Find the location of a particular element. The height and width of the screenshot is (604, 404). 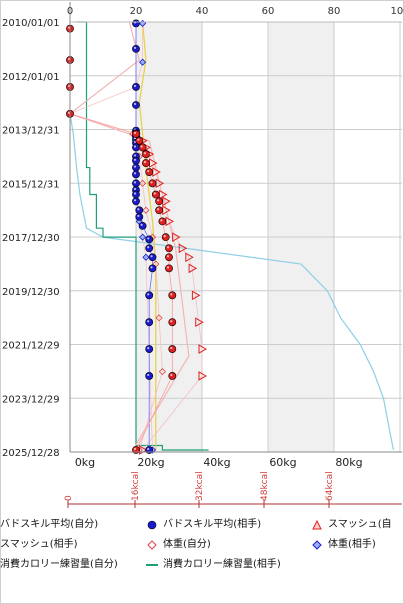

kg-tick-label: 40kg is located at coordinates (216, 462).